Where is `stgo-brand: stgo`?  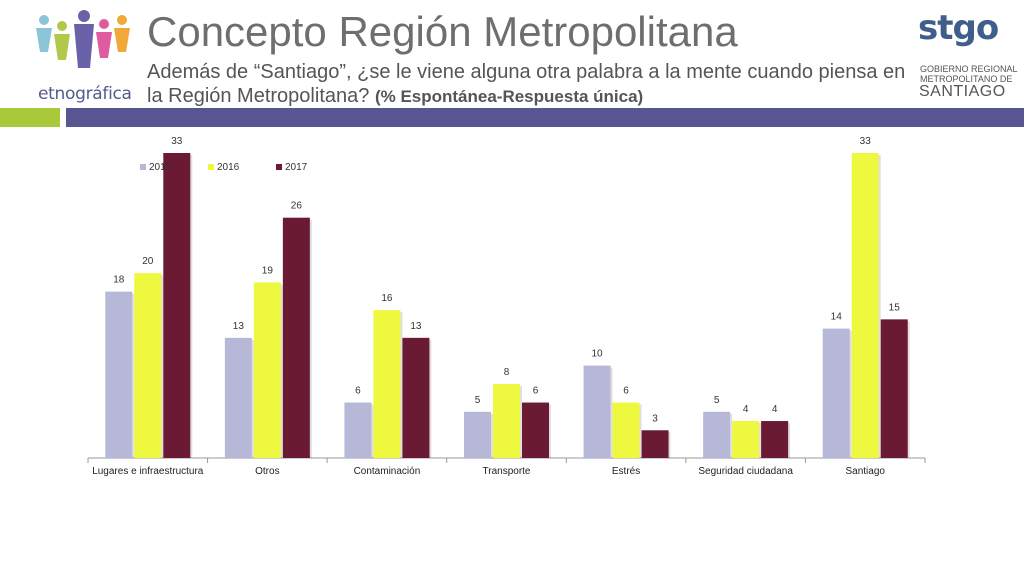 stgo-brand: stgo is located at coordinates (958, 28).